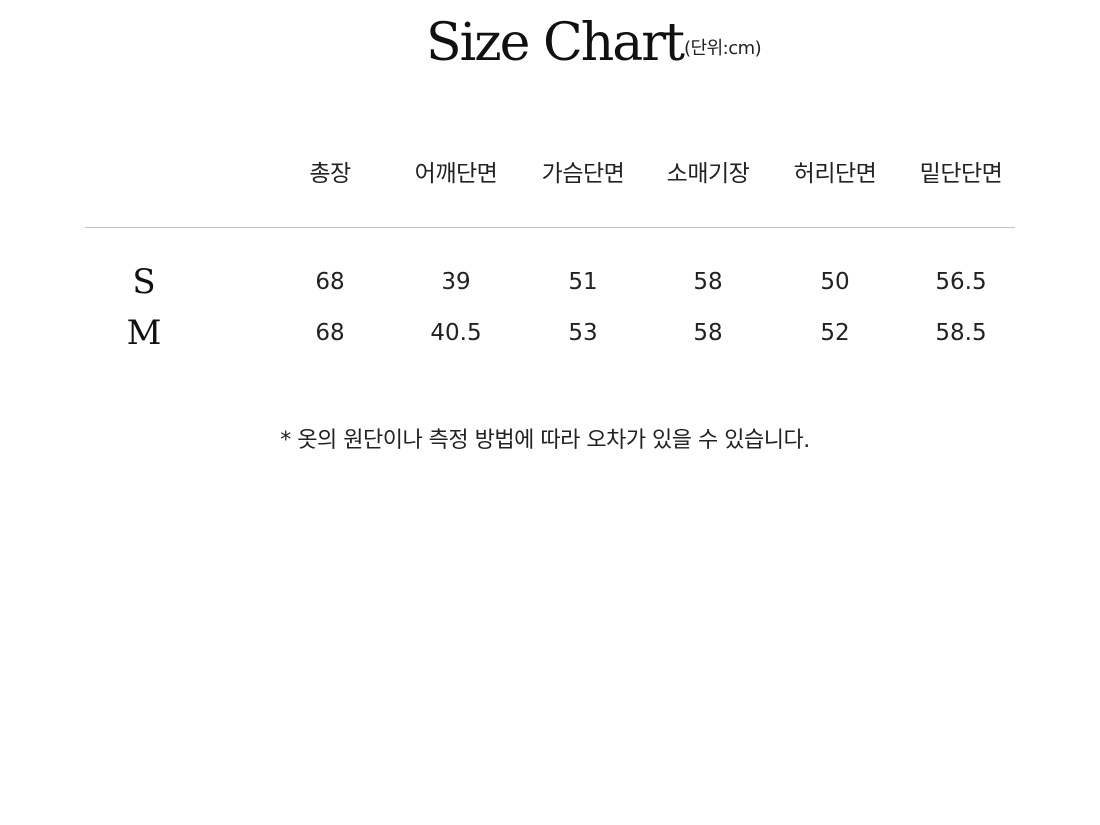 This screenshot has width=1100, height=825. I want to click on column-header: 총장, so click(330, 174).